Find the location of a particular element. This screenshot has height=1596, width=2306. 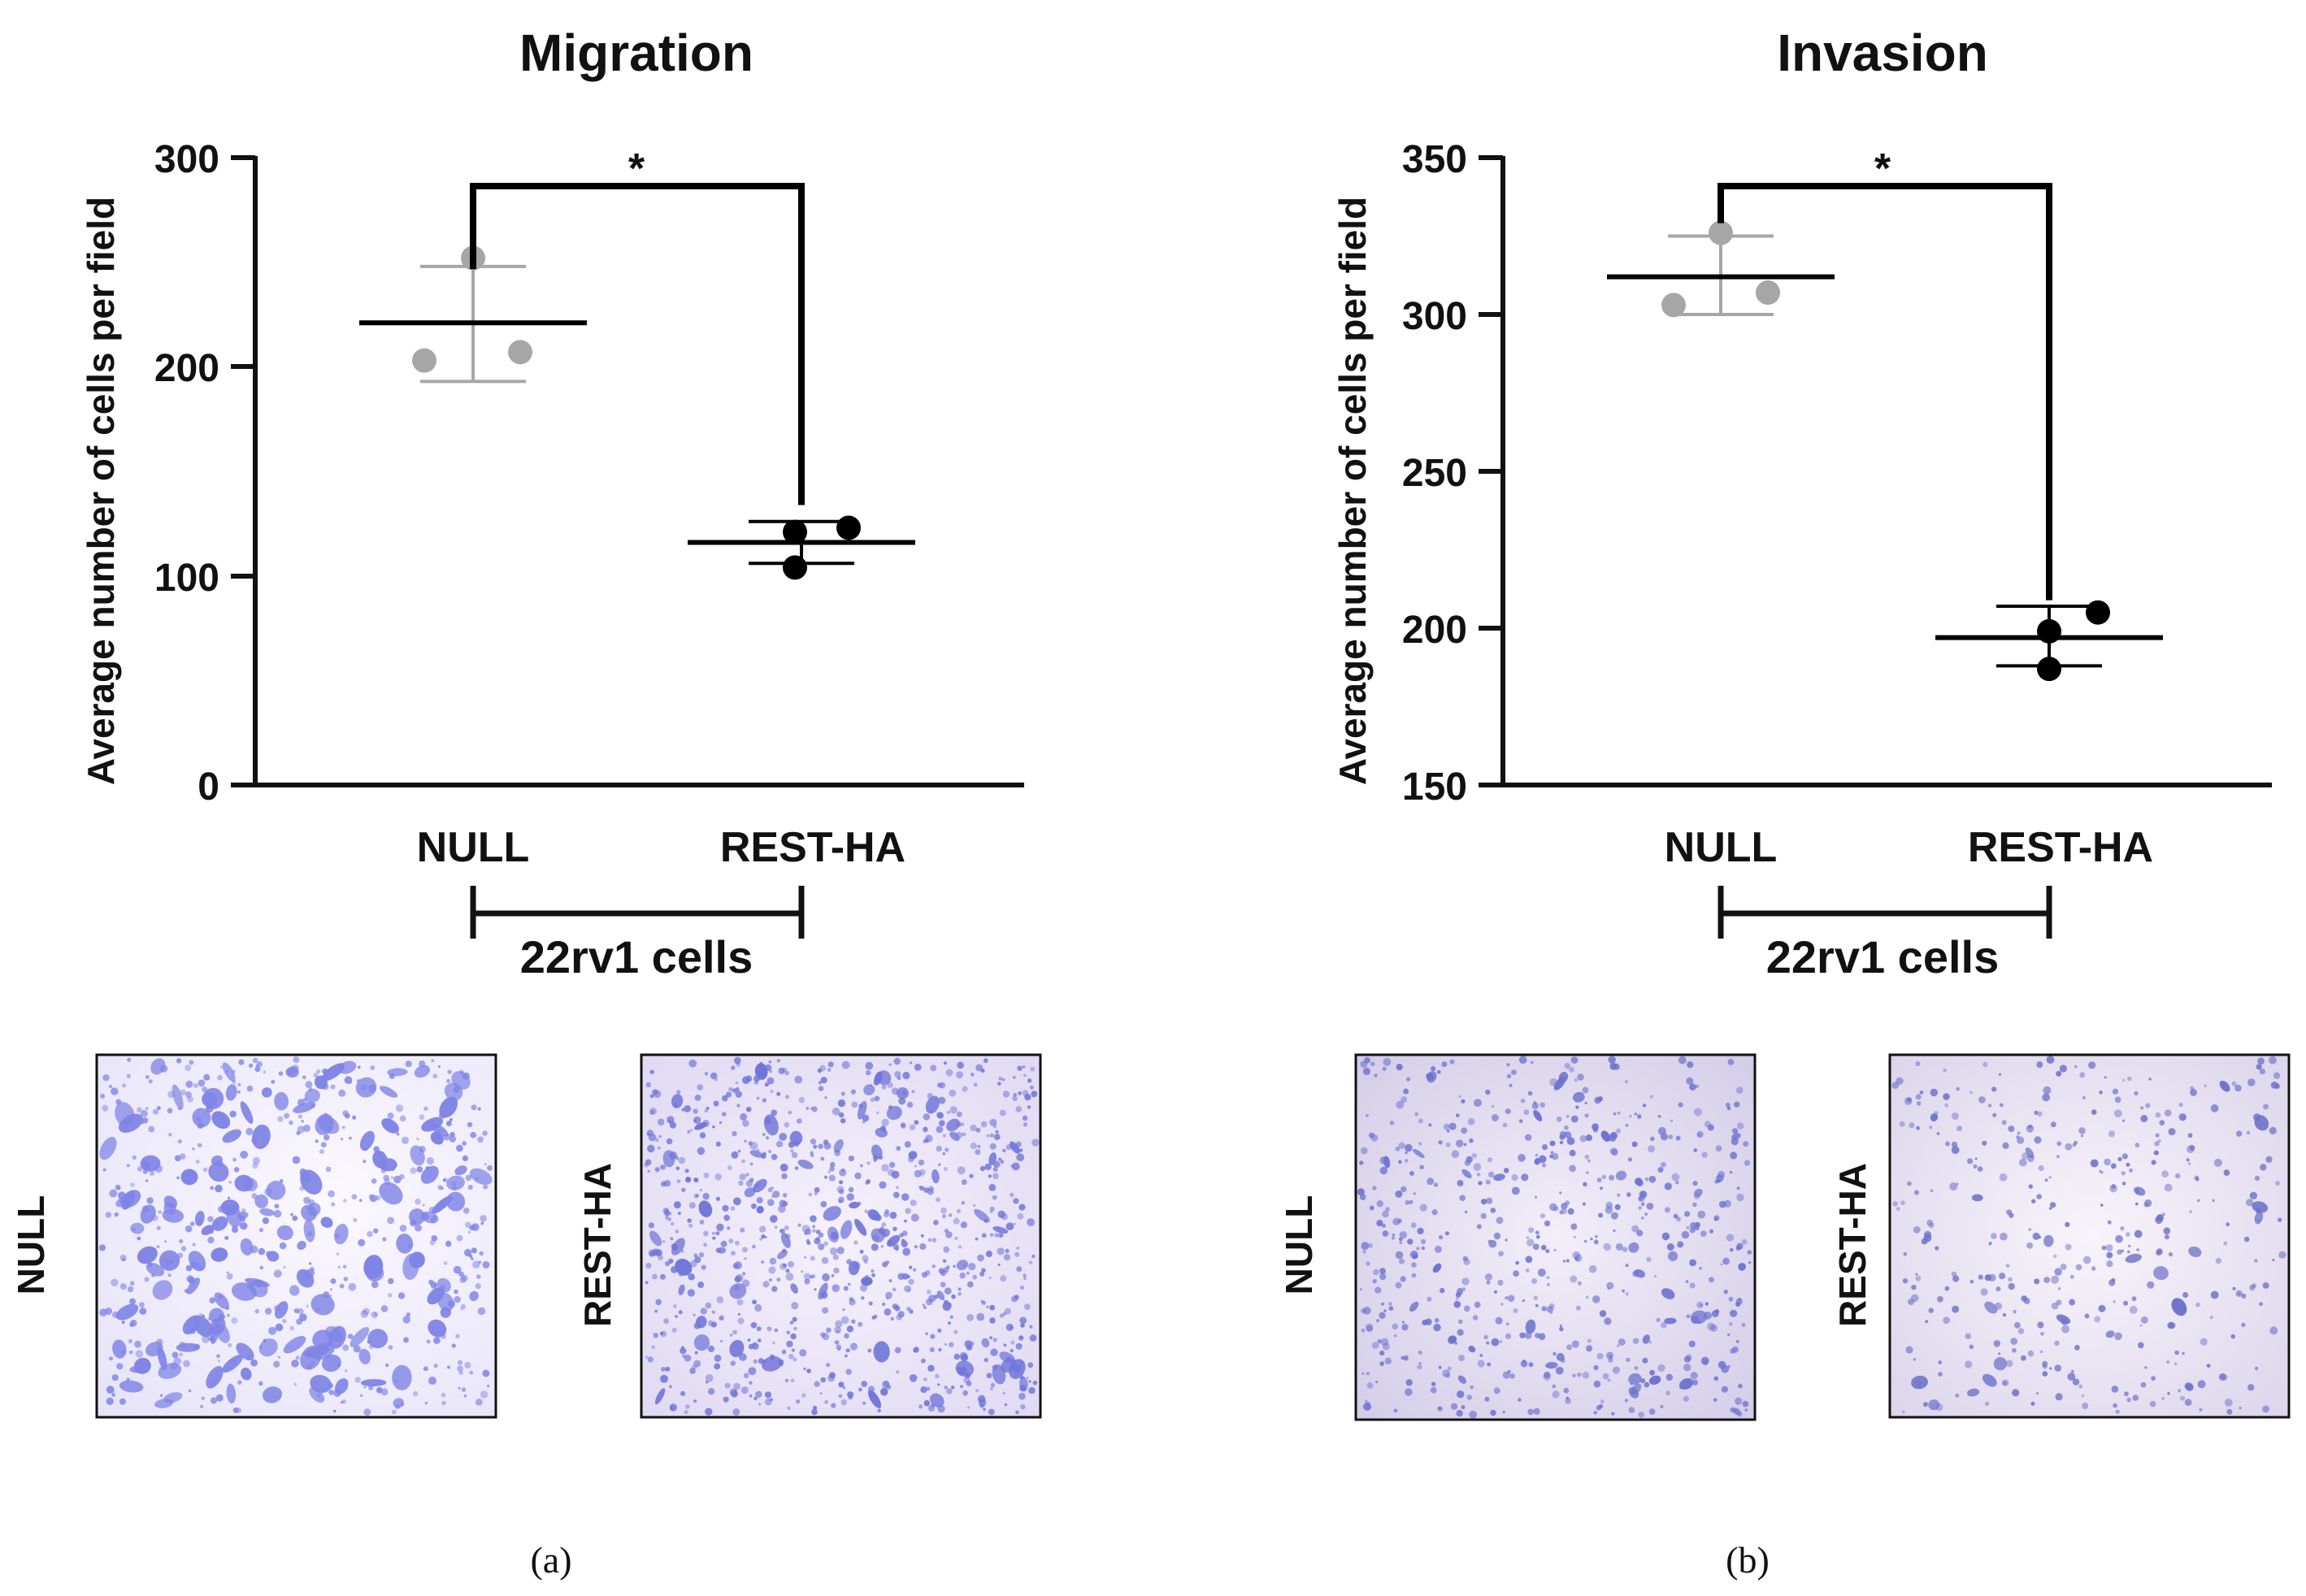

group-bracket-invasion is located at coordinates (1885, 913).